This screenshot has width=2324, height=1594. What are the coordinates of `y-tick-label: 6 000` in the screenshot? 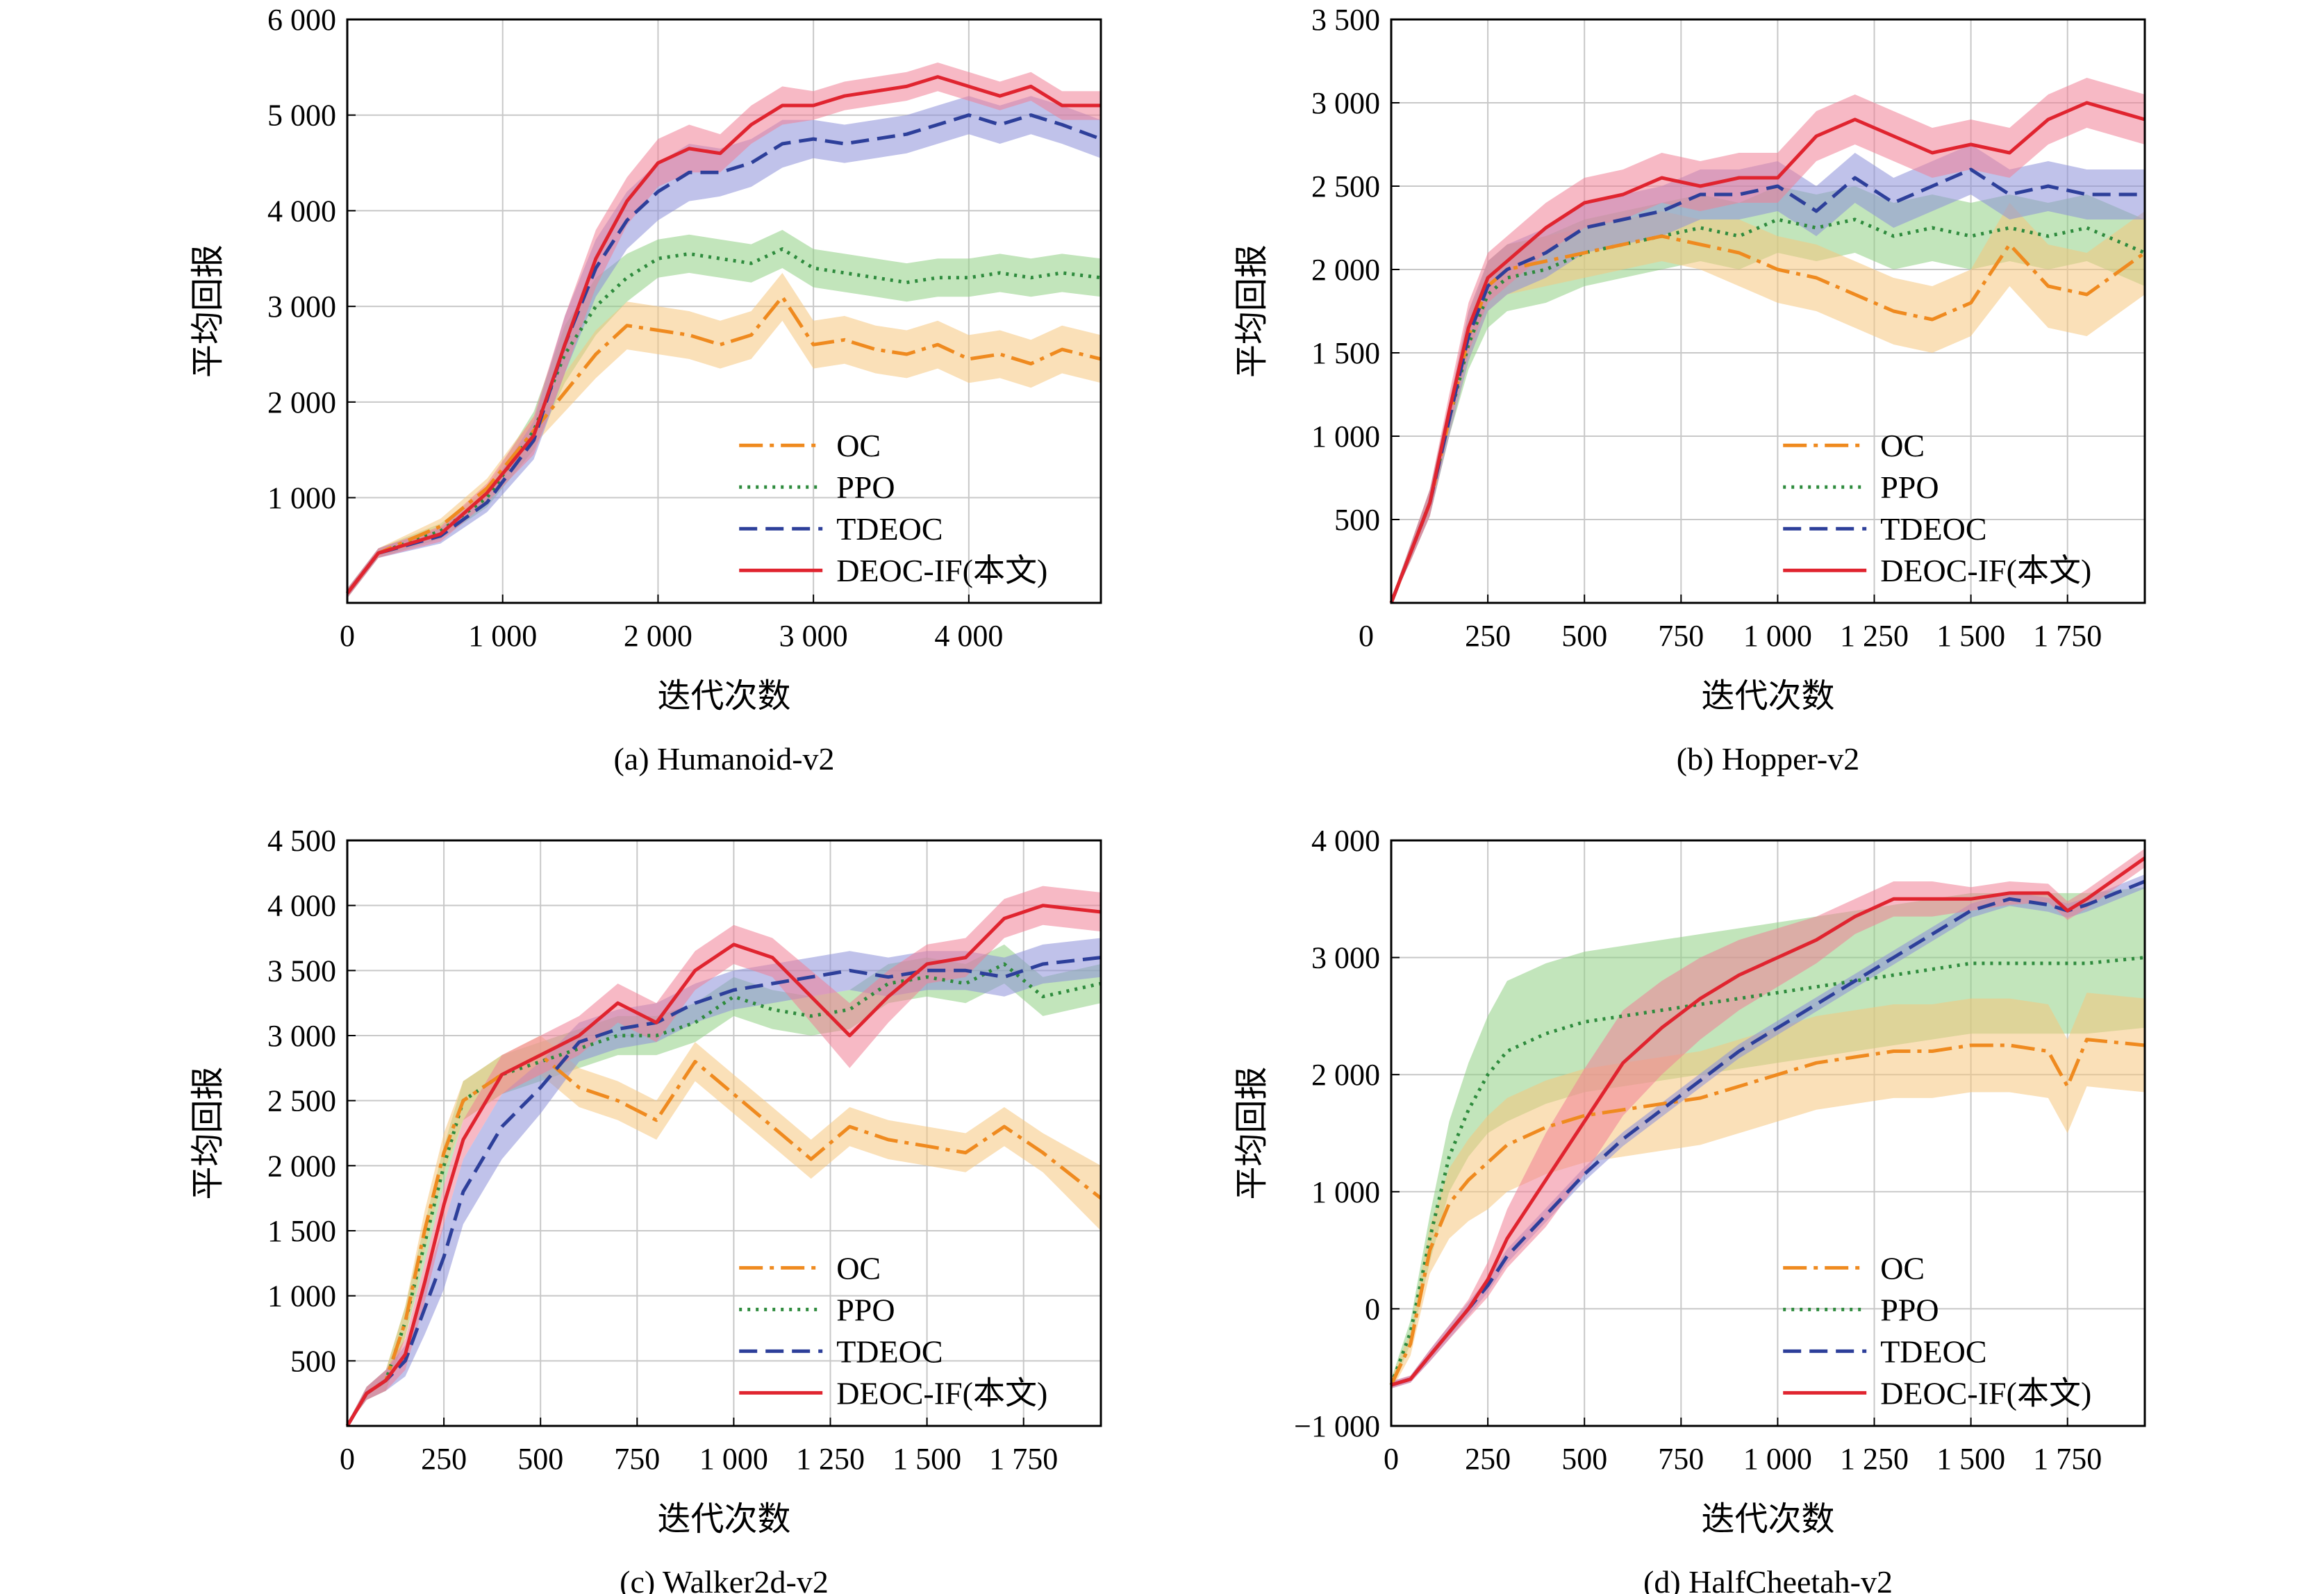 It's located at (301, 20).